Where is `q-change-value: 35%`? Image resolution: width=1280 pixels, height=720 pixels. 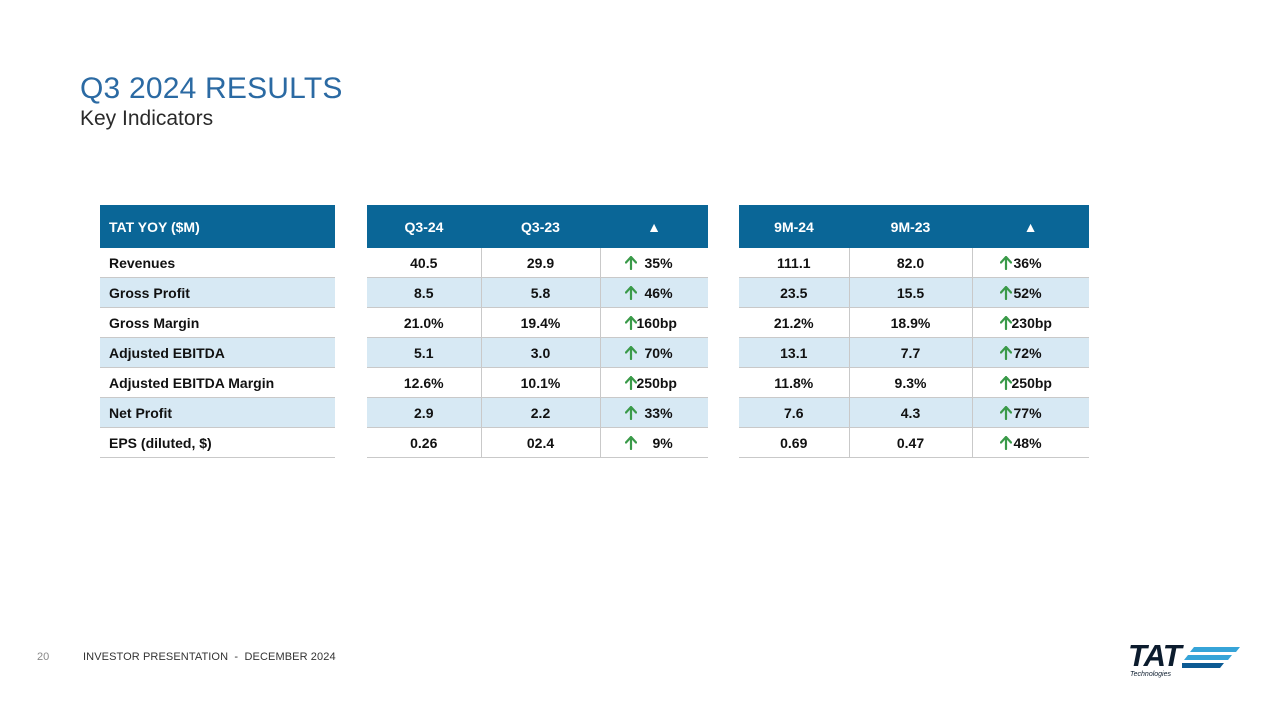 q-change-value: 35% is located at coordinates (658, 262).